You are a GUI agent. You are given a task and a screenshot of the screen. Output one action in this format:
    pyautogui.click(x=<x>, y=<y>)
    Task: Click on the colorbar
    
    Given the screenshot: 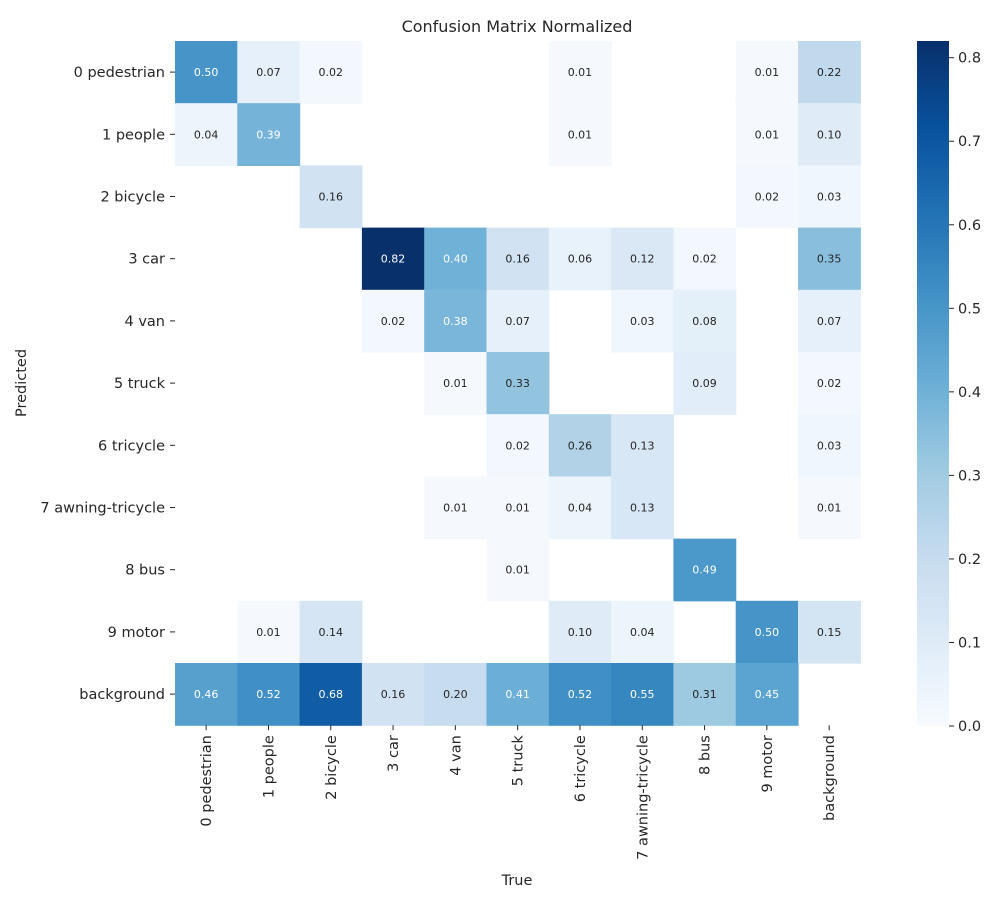 What is the action you would take?
    pyautogui.click(x=933, y=383)
    